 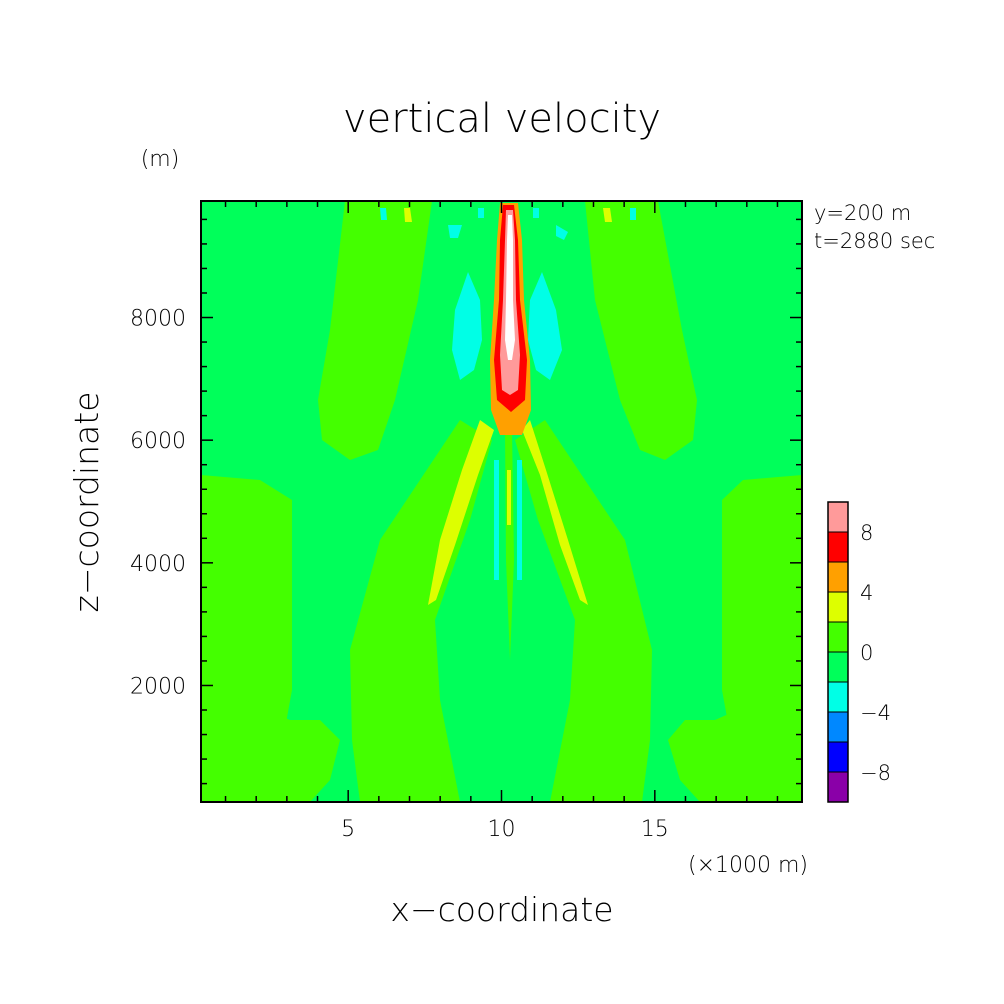 What do you see at coordinates (874, 227) in the screenshot?
I see `annotations: y=200 m t=2880 sec` at bounding box center [874, 227].